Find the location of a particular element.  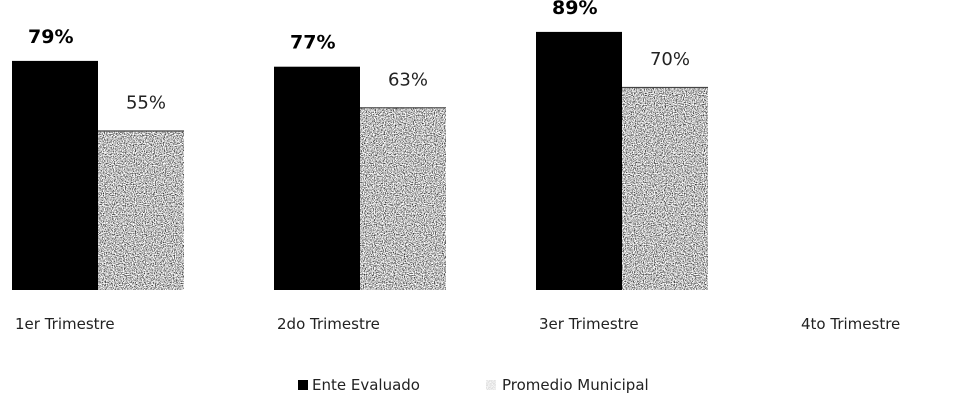

data-label-promedio-municipal-q2: 63% is located at coordinates (408, 79).